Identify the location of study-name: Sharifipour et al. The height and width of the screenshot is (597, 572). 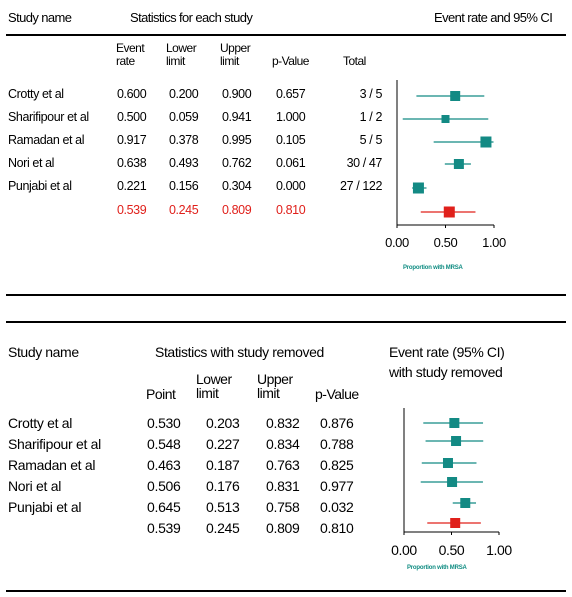
(54, 444).